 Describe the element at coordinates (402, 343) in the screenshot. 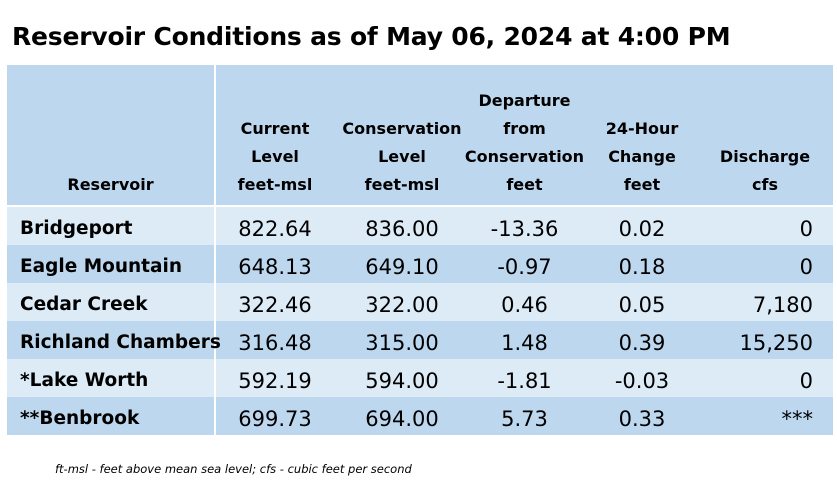

I see `conservation-level: 315.00` at that location.